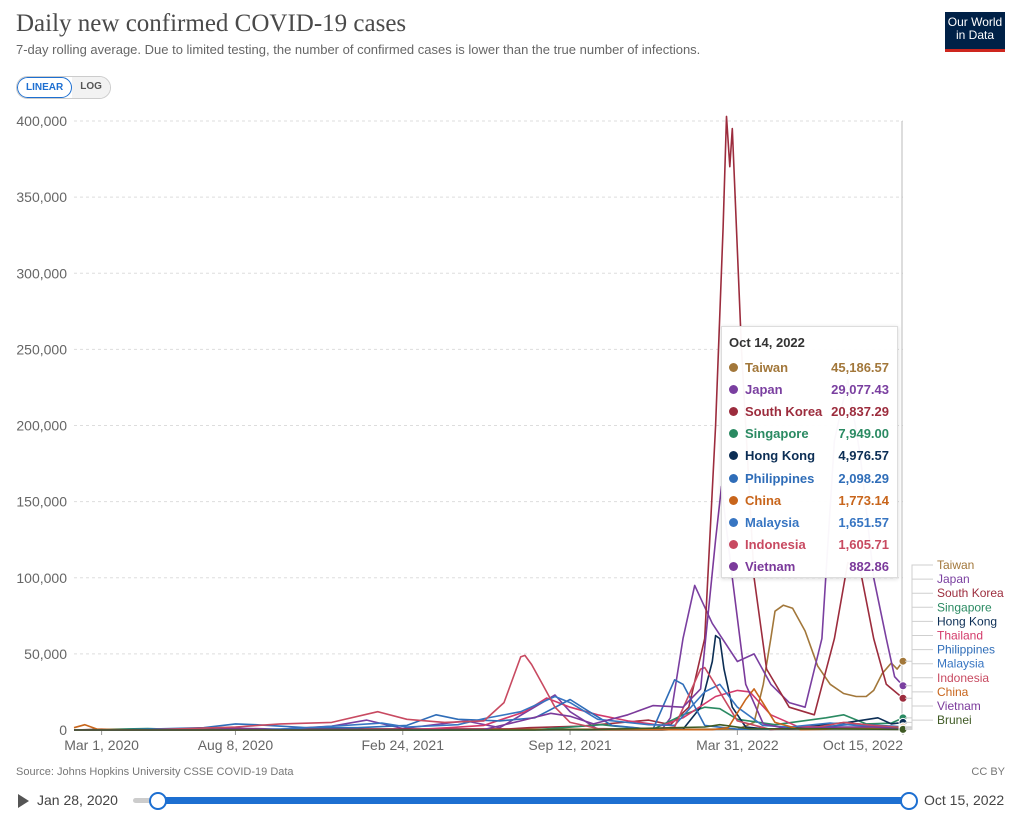 The height and width of the screenshot is (817, 1023). Describe the element at coordinates (863, 745) in the screenshot. I see `x-tick-label: Oct 15, 2022` at that location.